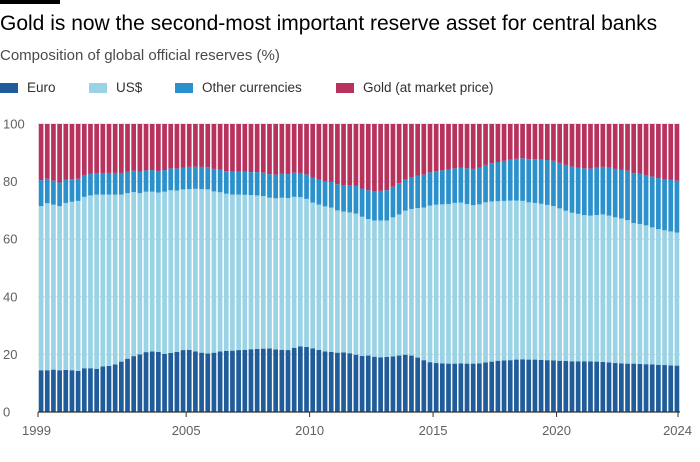 This screenshot has width=700, height=462. Describe the element at coordinates (6, 412) in the screenshot. I see `y-tick-label: 0` at that location.